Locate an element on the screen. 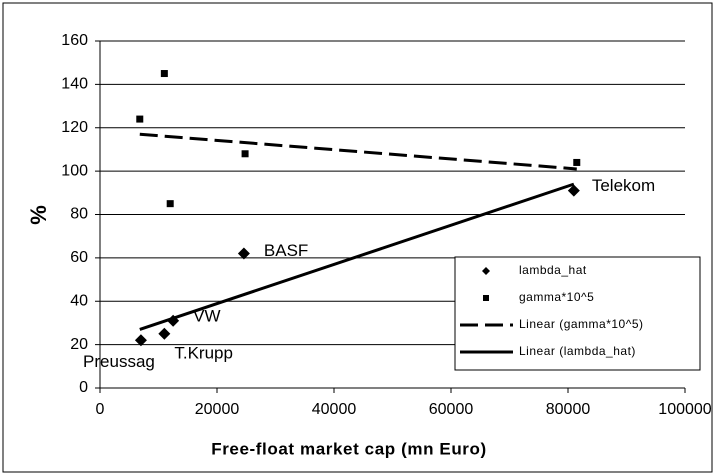  y-tick-label: 140 is located at coordinates (74, 84).